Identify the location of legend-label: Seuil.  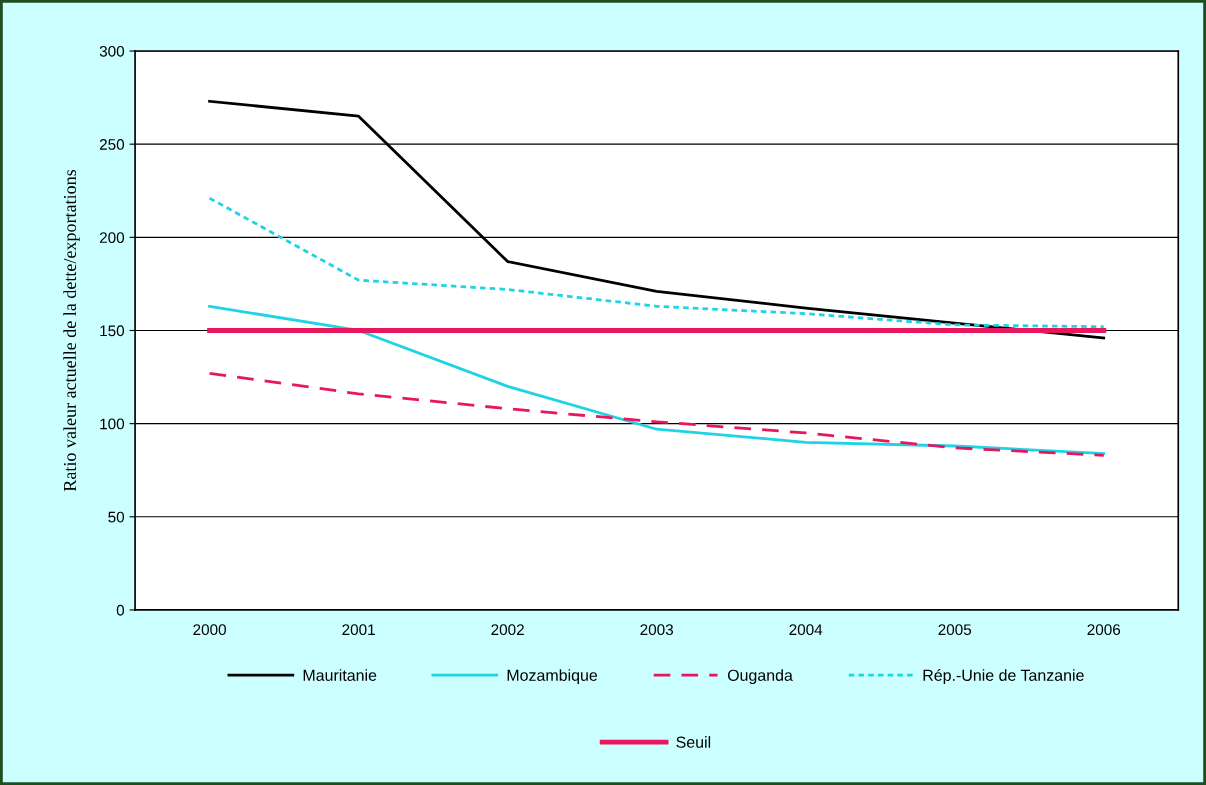
(693, 742).